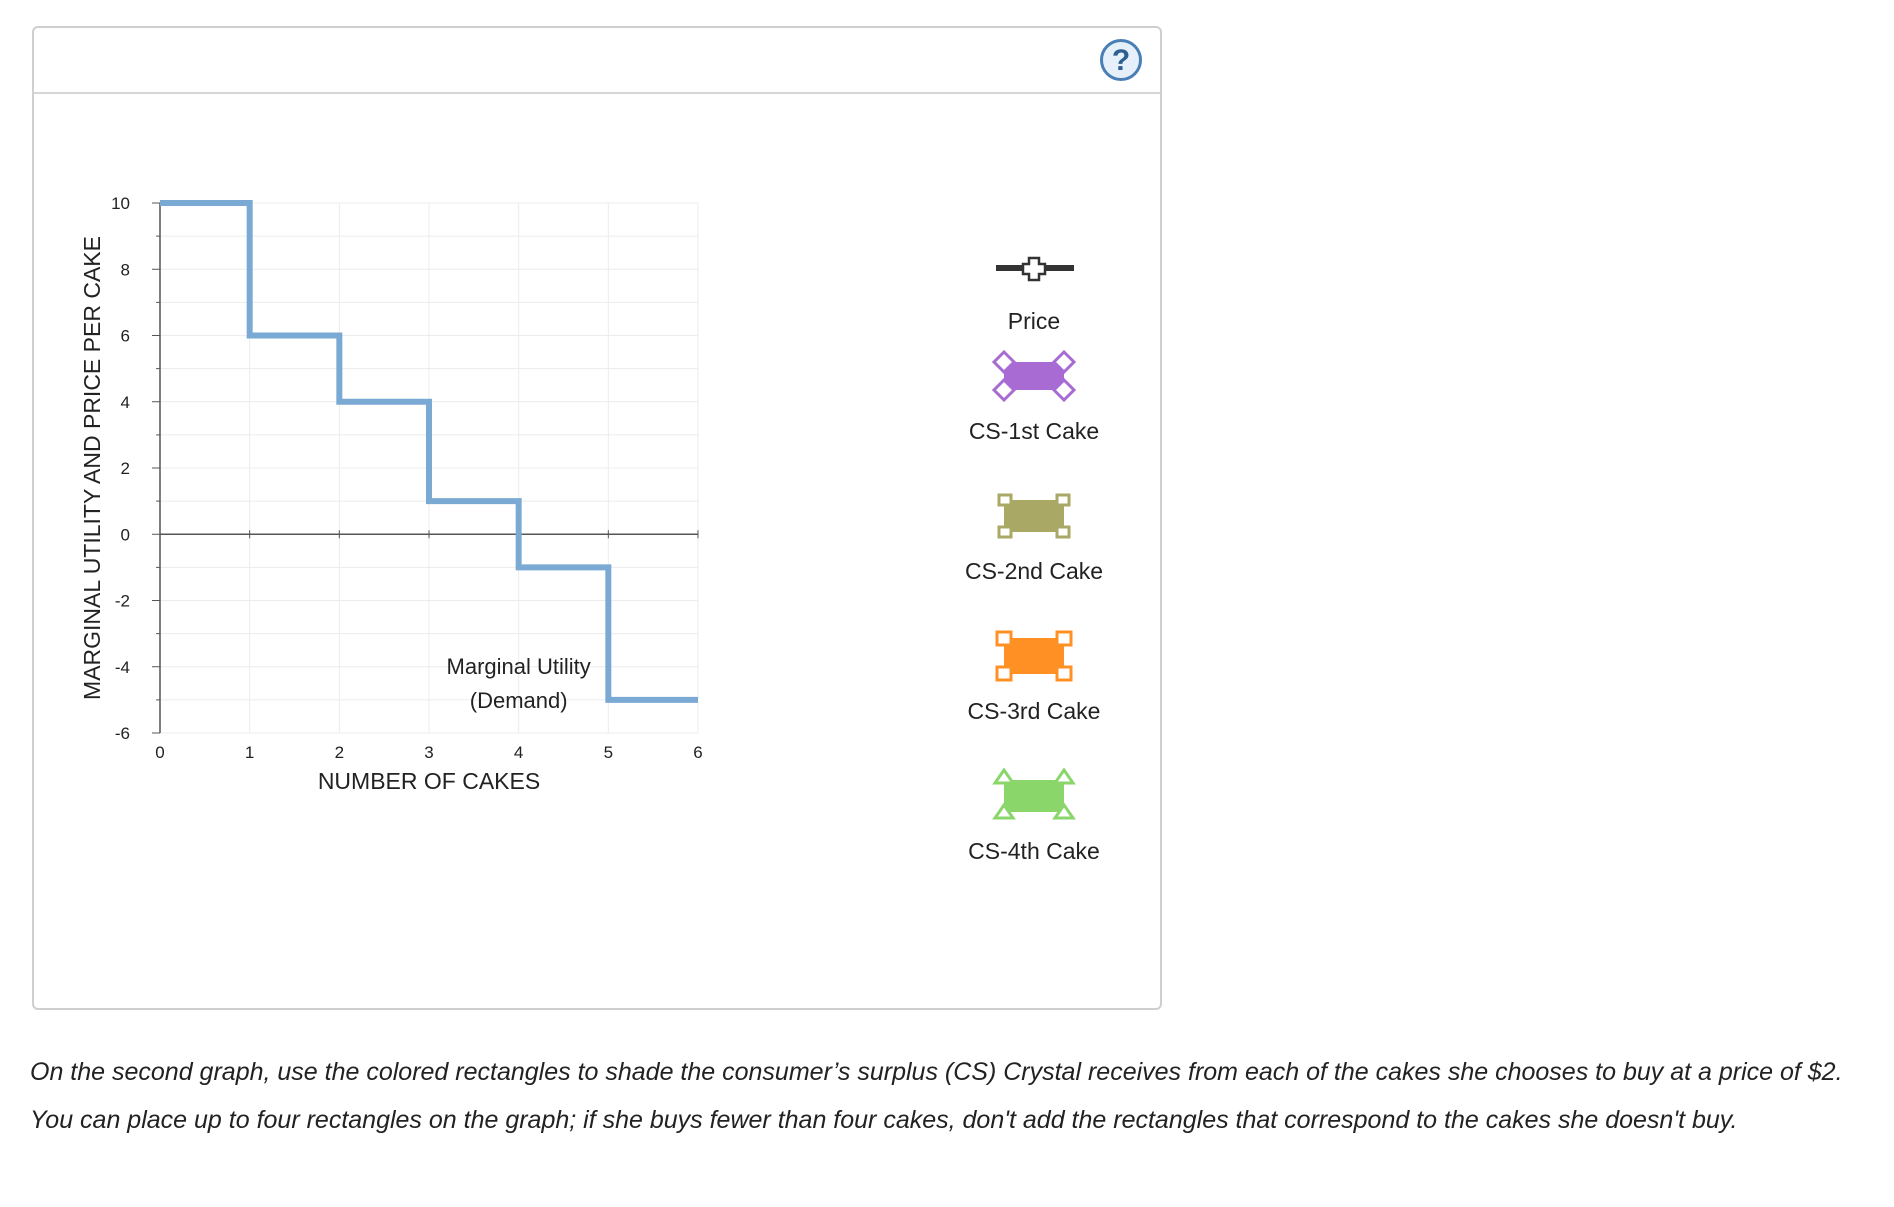 This screenshot has width=1894, height=1207. Describe the element at coordinates (92, 468) in the screenshot. I see `y-axis-label: MARGINAL UTILITY AND PRICE PER CAKE` at that location.